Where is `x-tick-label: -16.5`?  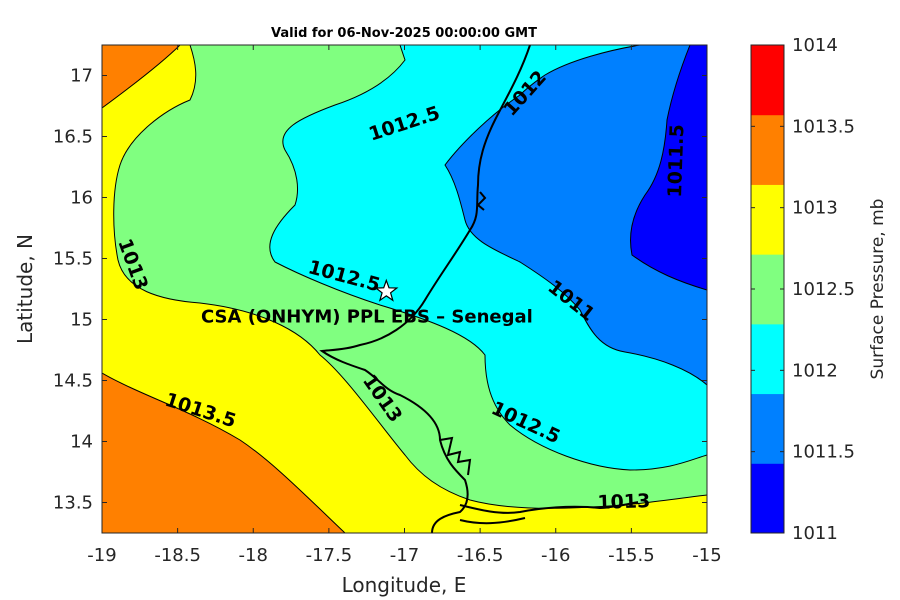
x-tick-label: -16.5 is located at coordinates (480, 555).